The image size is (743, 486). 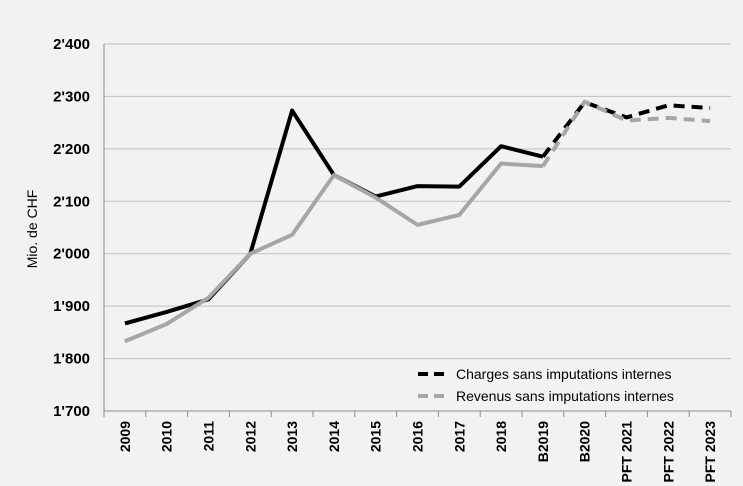 I want to click on y-tick-label: 1'800, so click(x=71, y=359).